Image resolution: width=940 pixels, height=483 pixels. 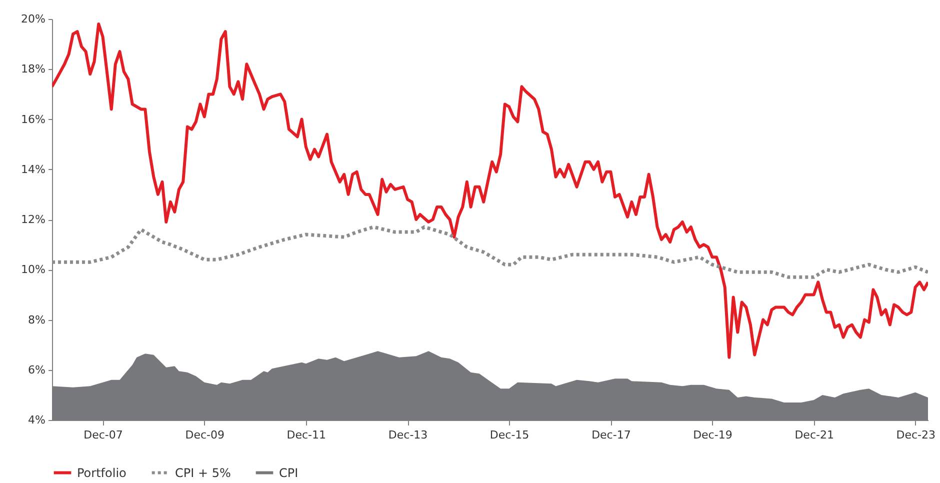 What do you see at coordinates (611, 435) in the screenshot?
I see `x-tick-label: Dec-17` at bounding box center [611, 435].